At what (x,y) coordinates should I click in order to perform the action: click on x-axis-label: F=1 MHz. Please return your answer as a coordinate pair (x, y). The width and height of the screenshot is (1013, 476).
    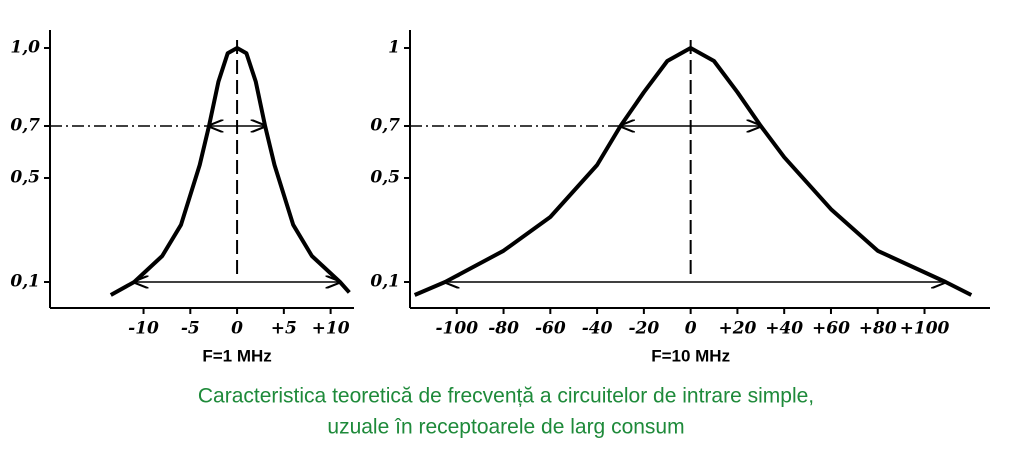
    Looking at the image, I should click on (236, 355).